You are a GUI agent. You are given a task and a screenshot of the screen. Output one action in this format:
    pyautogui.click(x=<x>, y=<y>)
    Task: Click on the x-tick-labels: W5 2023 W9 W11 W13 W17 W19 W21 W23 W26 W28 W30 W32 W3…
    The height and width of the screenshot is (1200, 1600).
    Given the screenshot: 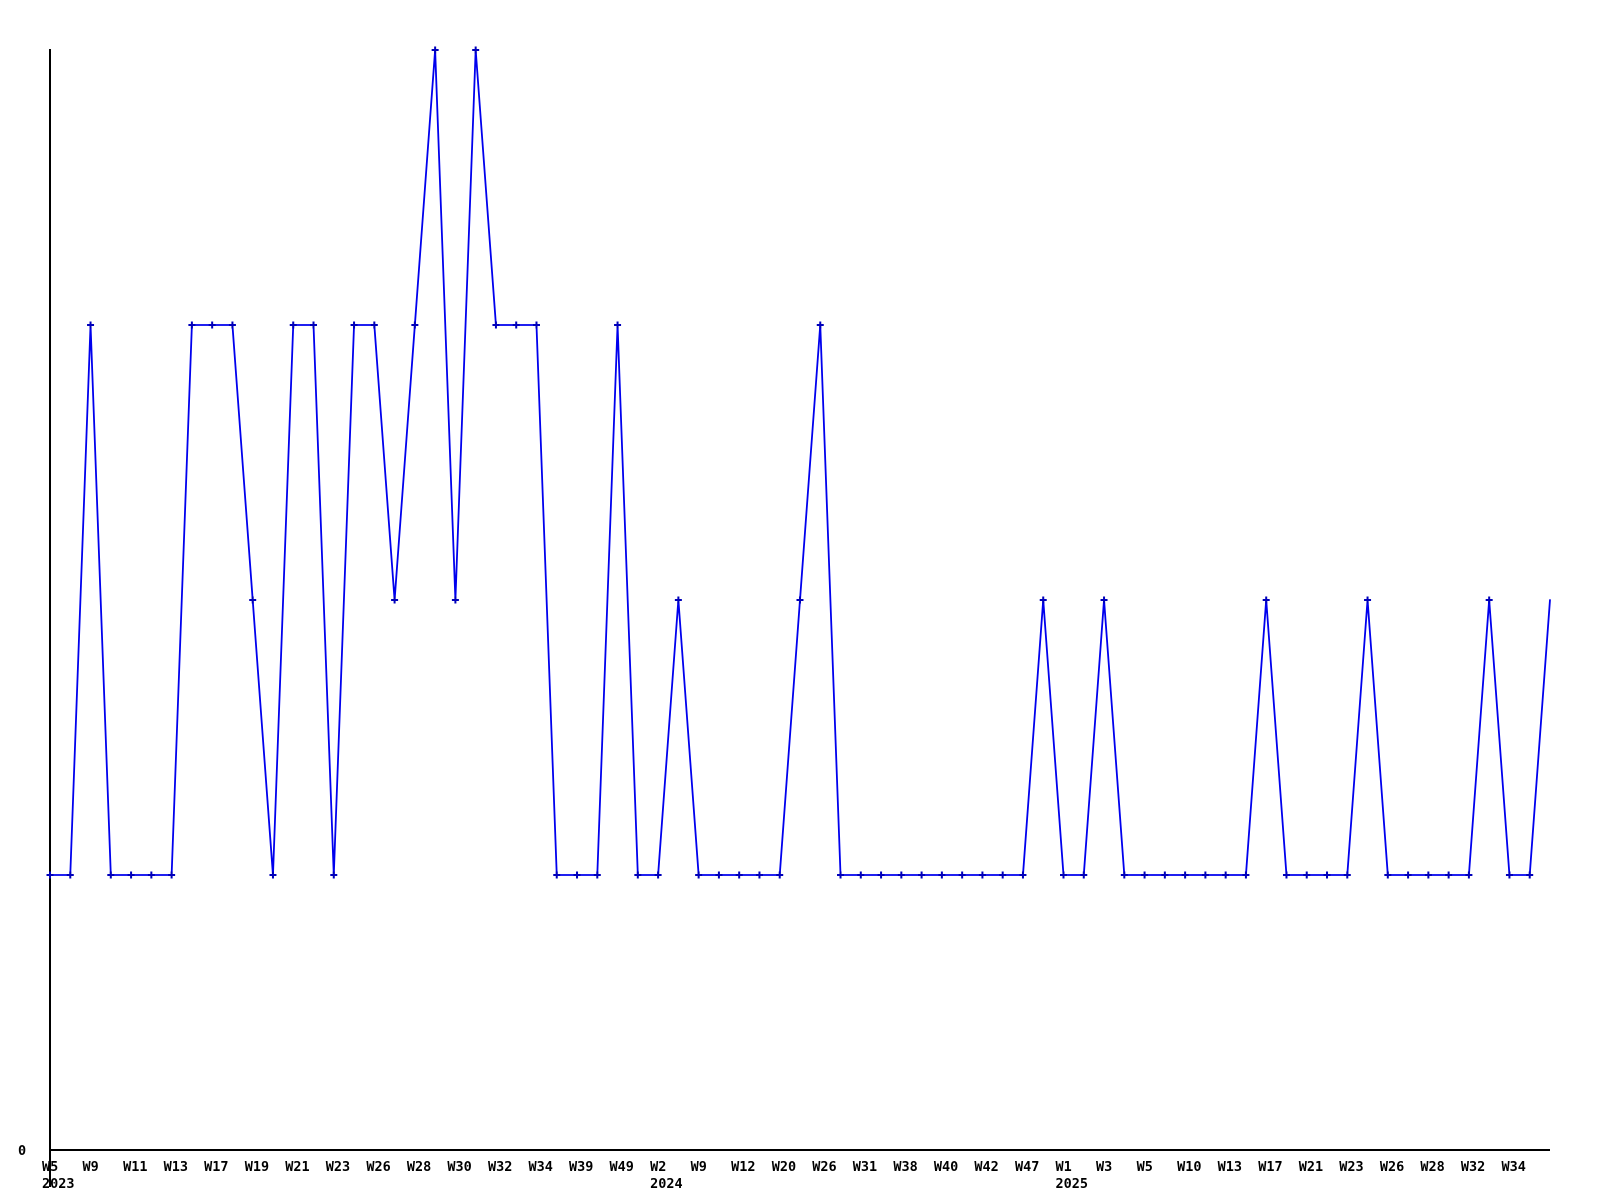 What is the action you would take?
    pyautogui.click(x=784, y=1175)
    